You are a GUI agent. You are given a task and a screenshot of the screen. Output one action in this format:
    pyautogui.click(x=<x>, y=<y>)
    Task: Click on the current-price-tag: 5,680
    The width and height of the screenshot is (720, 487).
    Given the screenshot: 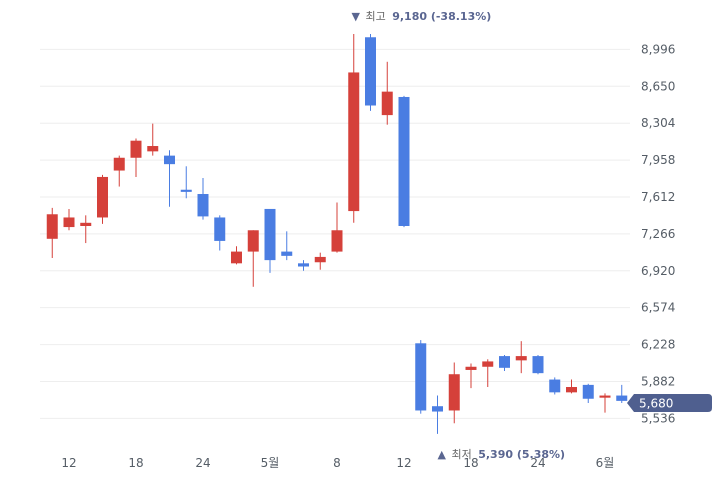 What is the action you would take?
    pyautogui.click(x=669, y=403)
    